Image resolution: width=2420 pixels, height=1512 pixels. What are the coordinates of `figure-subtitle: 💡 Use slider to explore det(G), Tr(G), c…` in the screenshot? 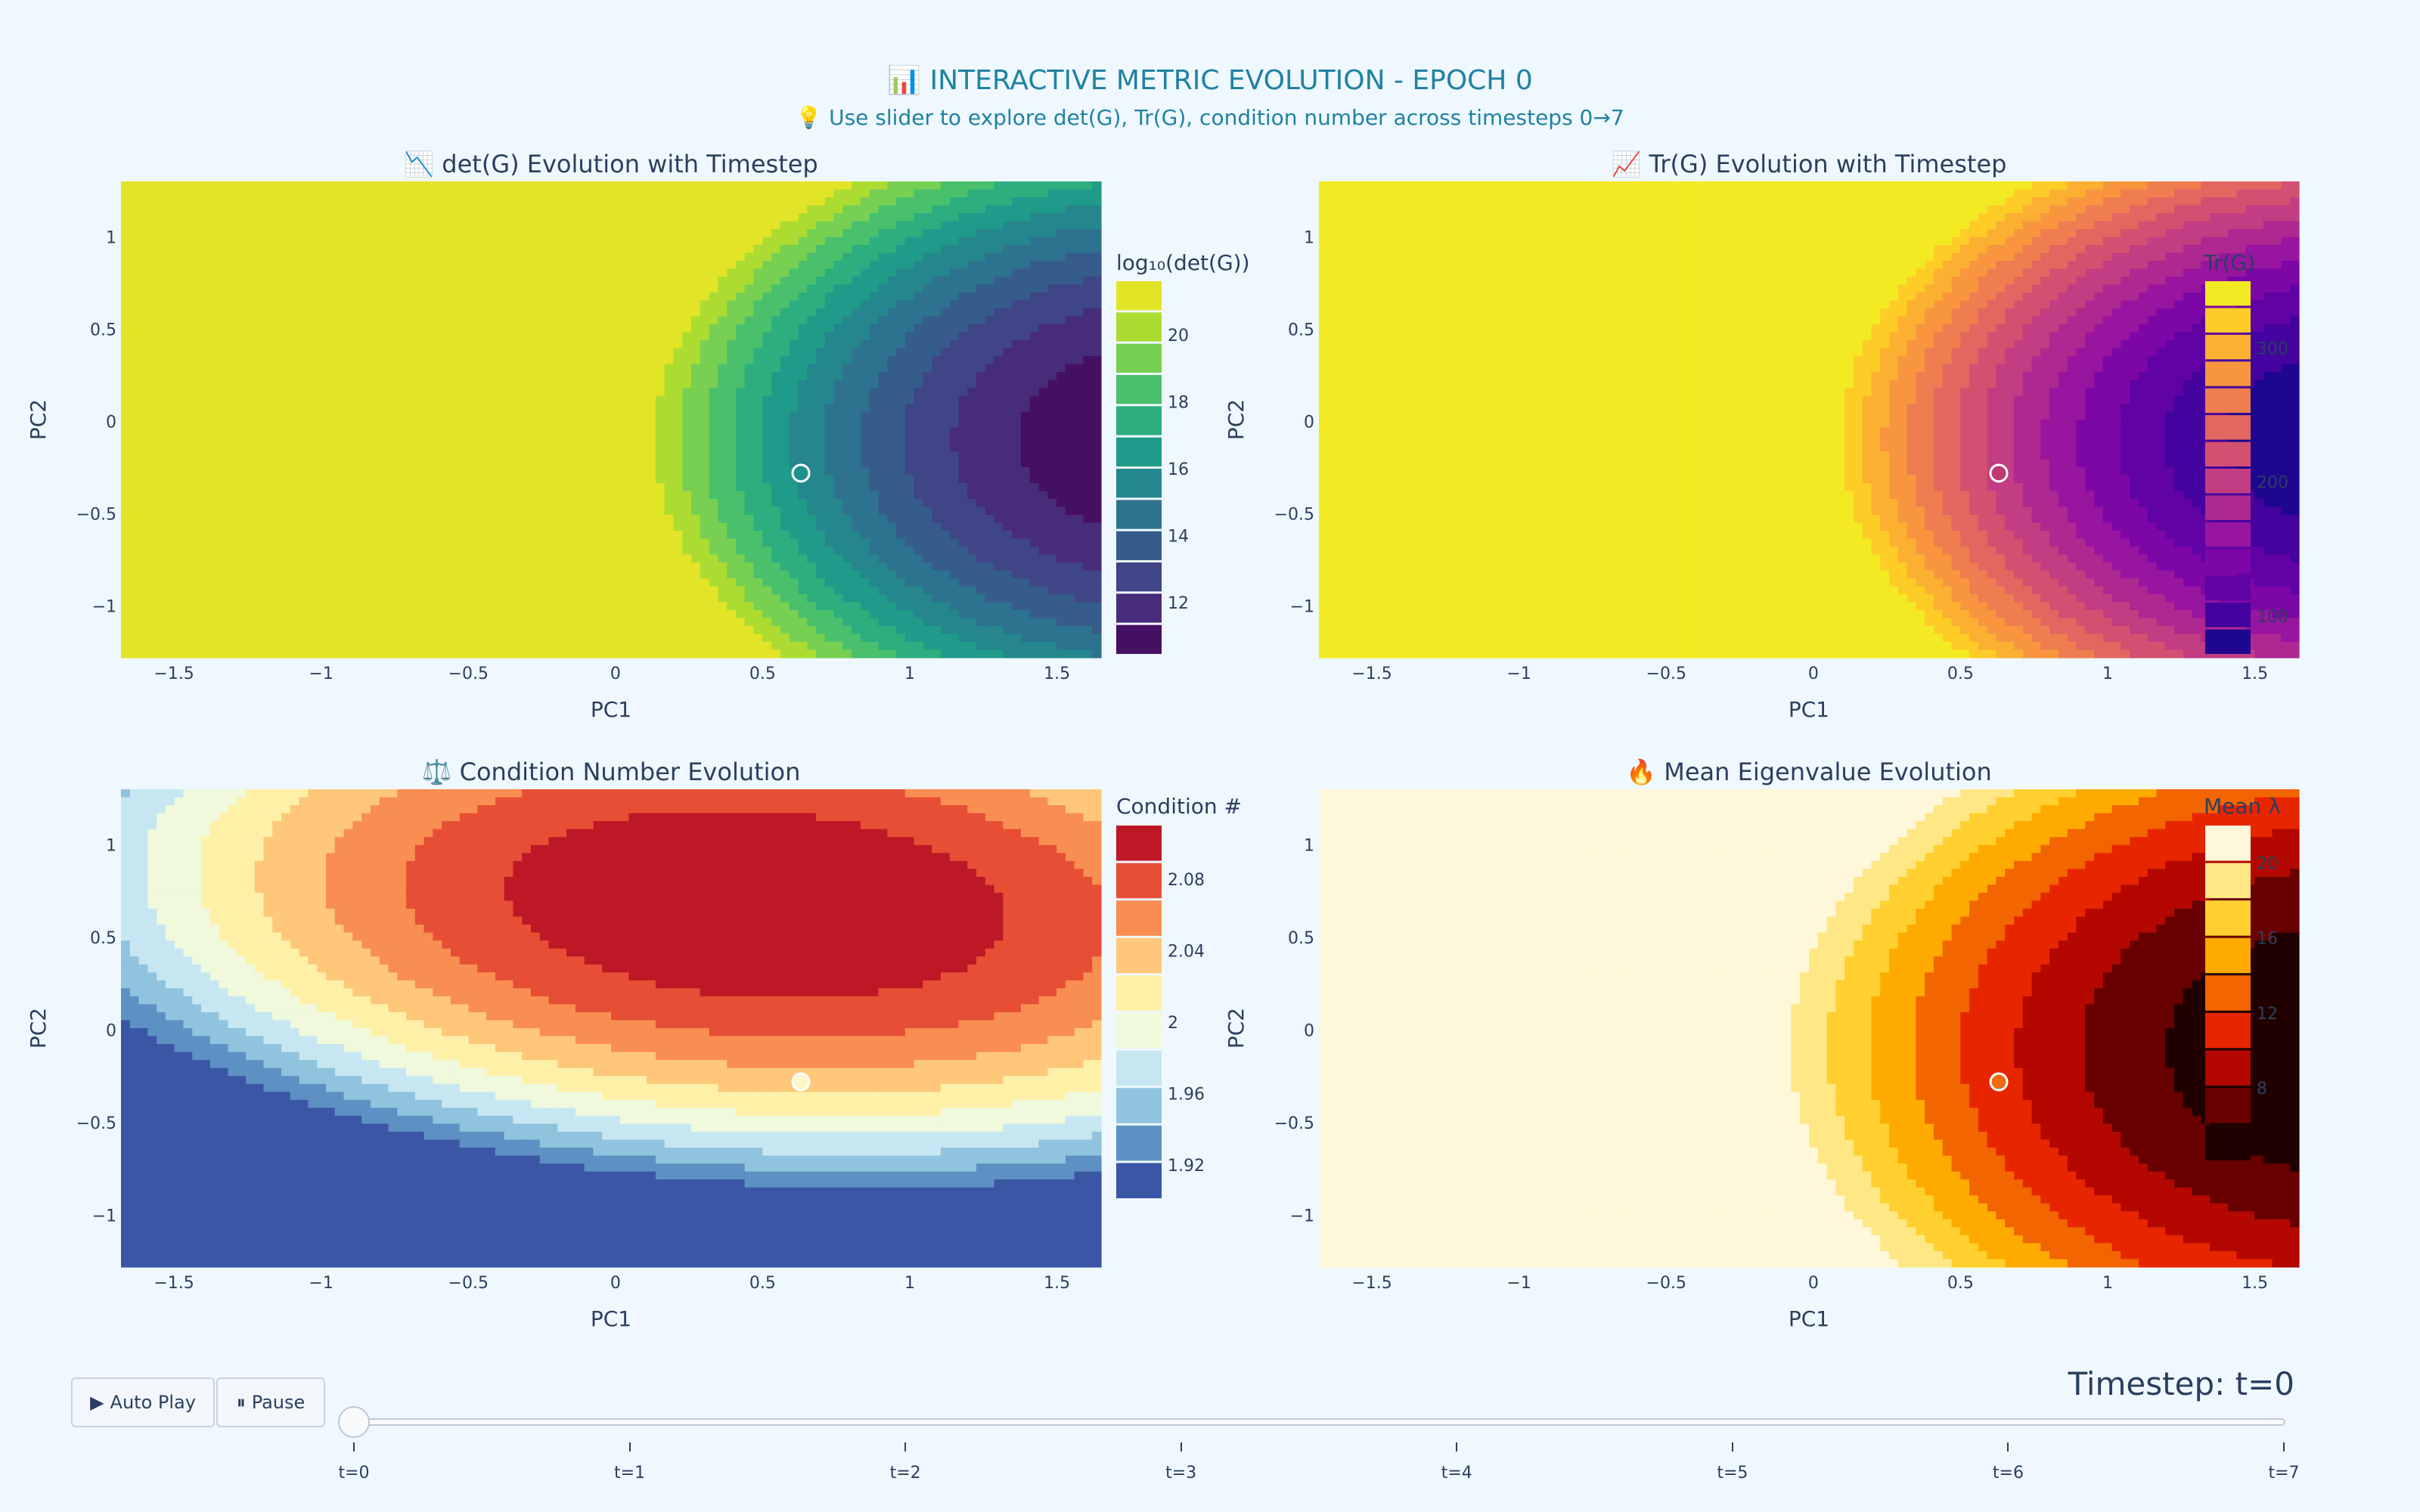 It's located at (1210, 117).